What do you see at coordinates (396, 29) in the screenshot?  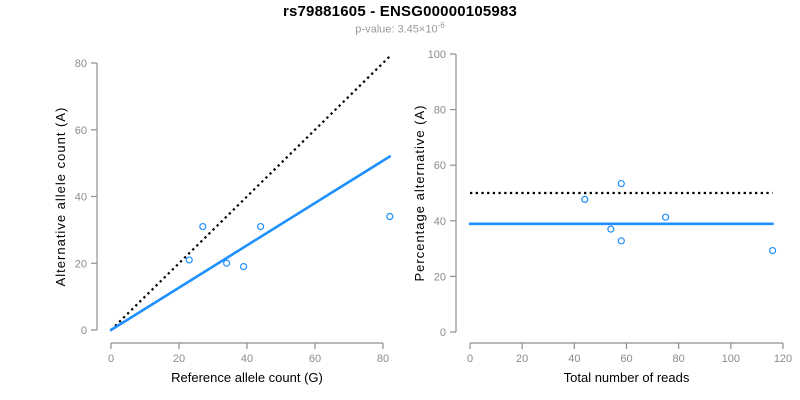 I see `pvalue-text: p-value: 3.45×10` at bounding box center [396, 29].